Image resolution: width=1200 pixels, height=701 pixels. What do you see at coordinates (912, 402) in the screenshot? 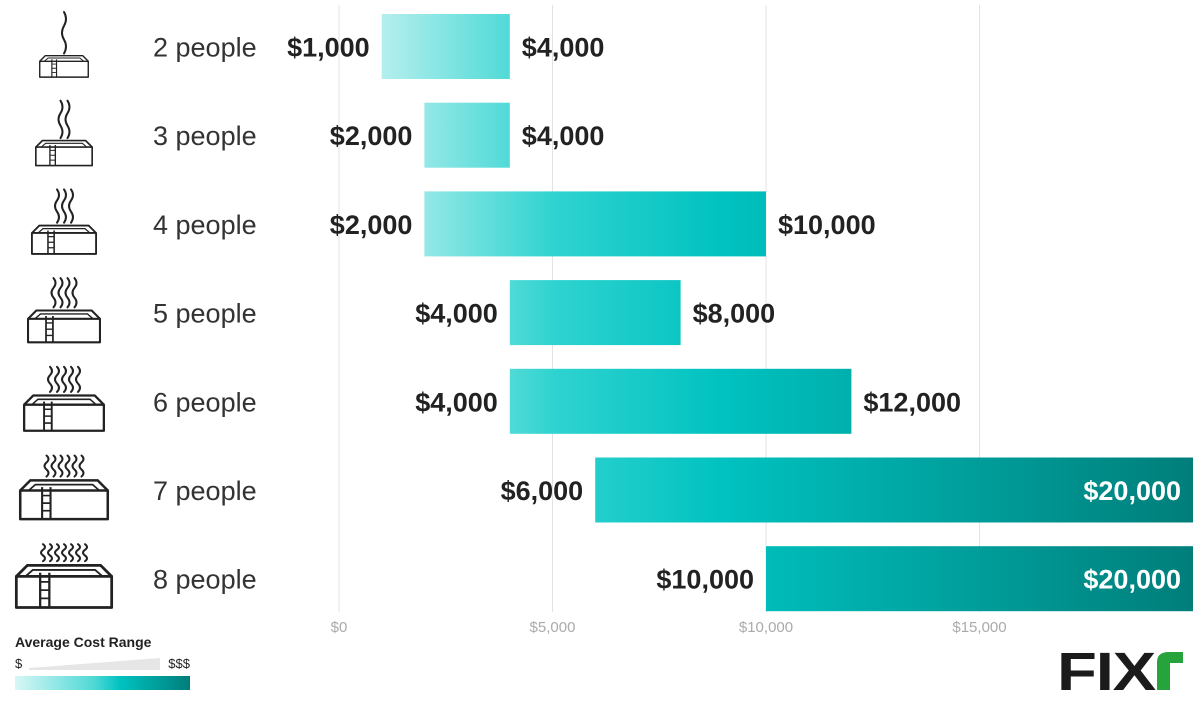
I see `high-value-label: $12,000` at bounding box center [912, 402].